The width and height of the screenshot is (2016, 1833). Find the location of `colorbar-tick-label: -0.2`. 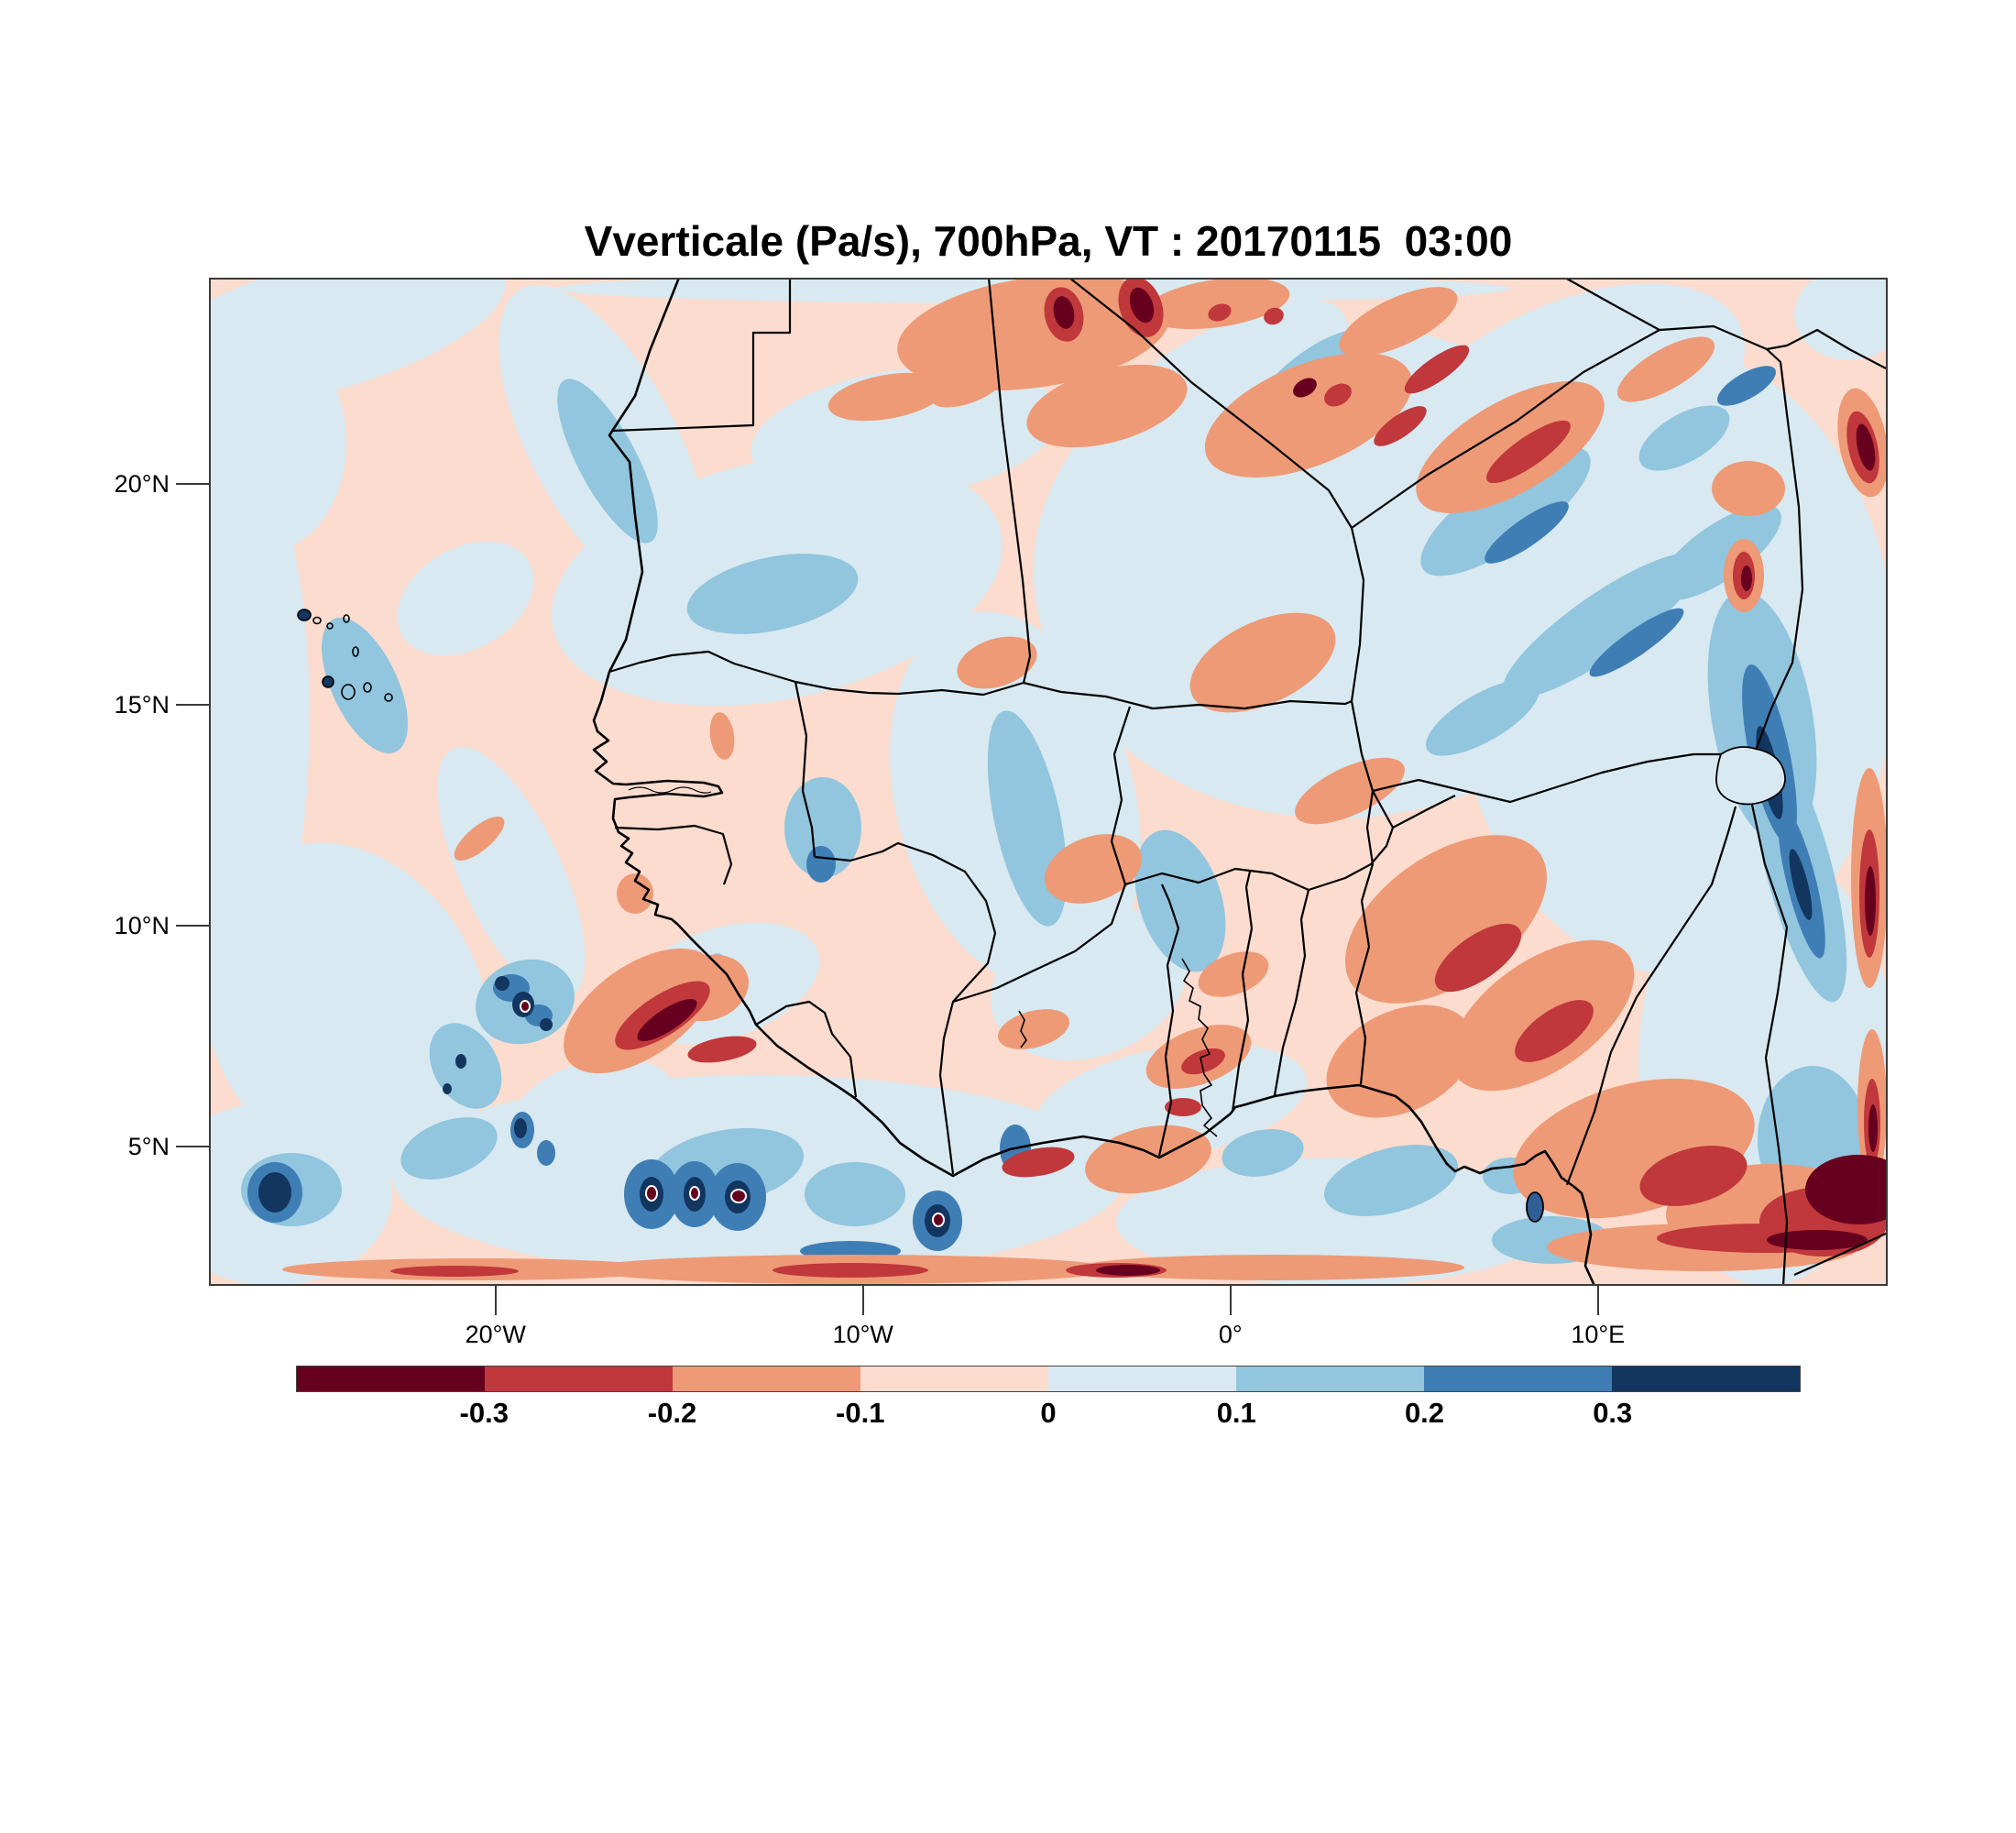

colorbar-tick-label: -0.2 is located at coordinates (672, 1413).